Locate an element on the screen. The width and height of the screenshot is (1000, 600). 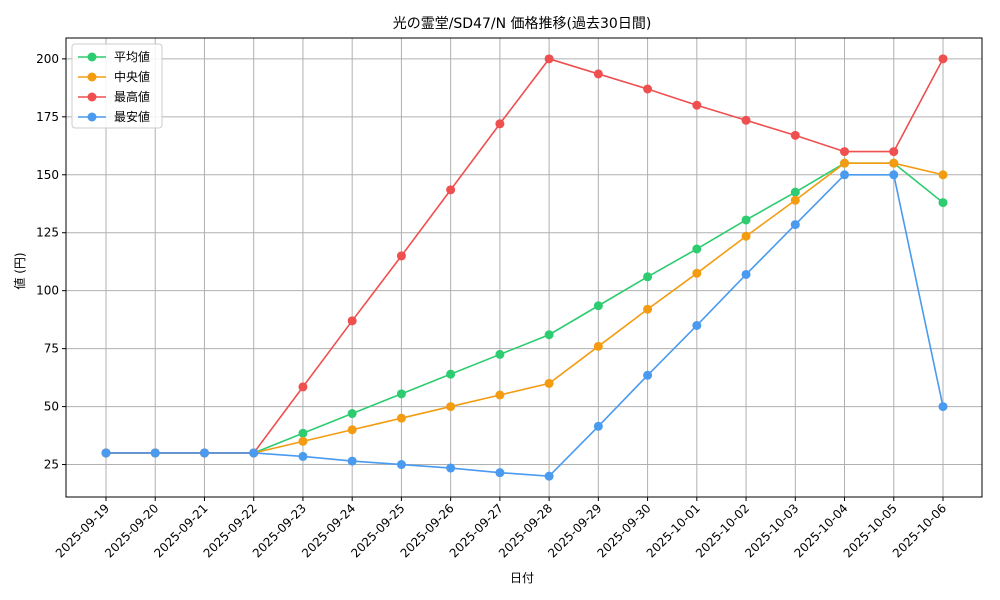
legend-item: 最高値 is located at coordinates (114, 96).